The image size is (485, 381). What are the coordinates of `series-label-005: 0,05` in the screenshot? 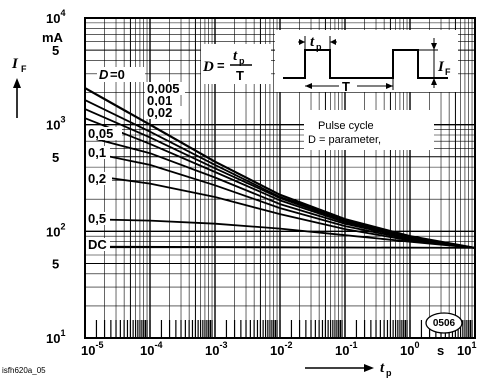 It's located at (100, 133).